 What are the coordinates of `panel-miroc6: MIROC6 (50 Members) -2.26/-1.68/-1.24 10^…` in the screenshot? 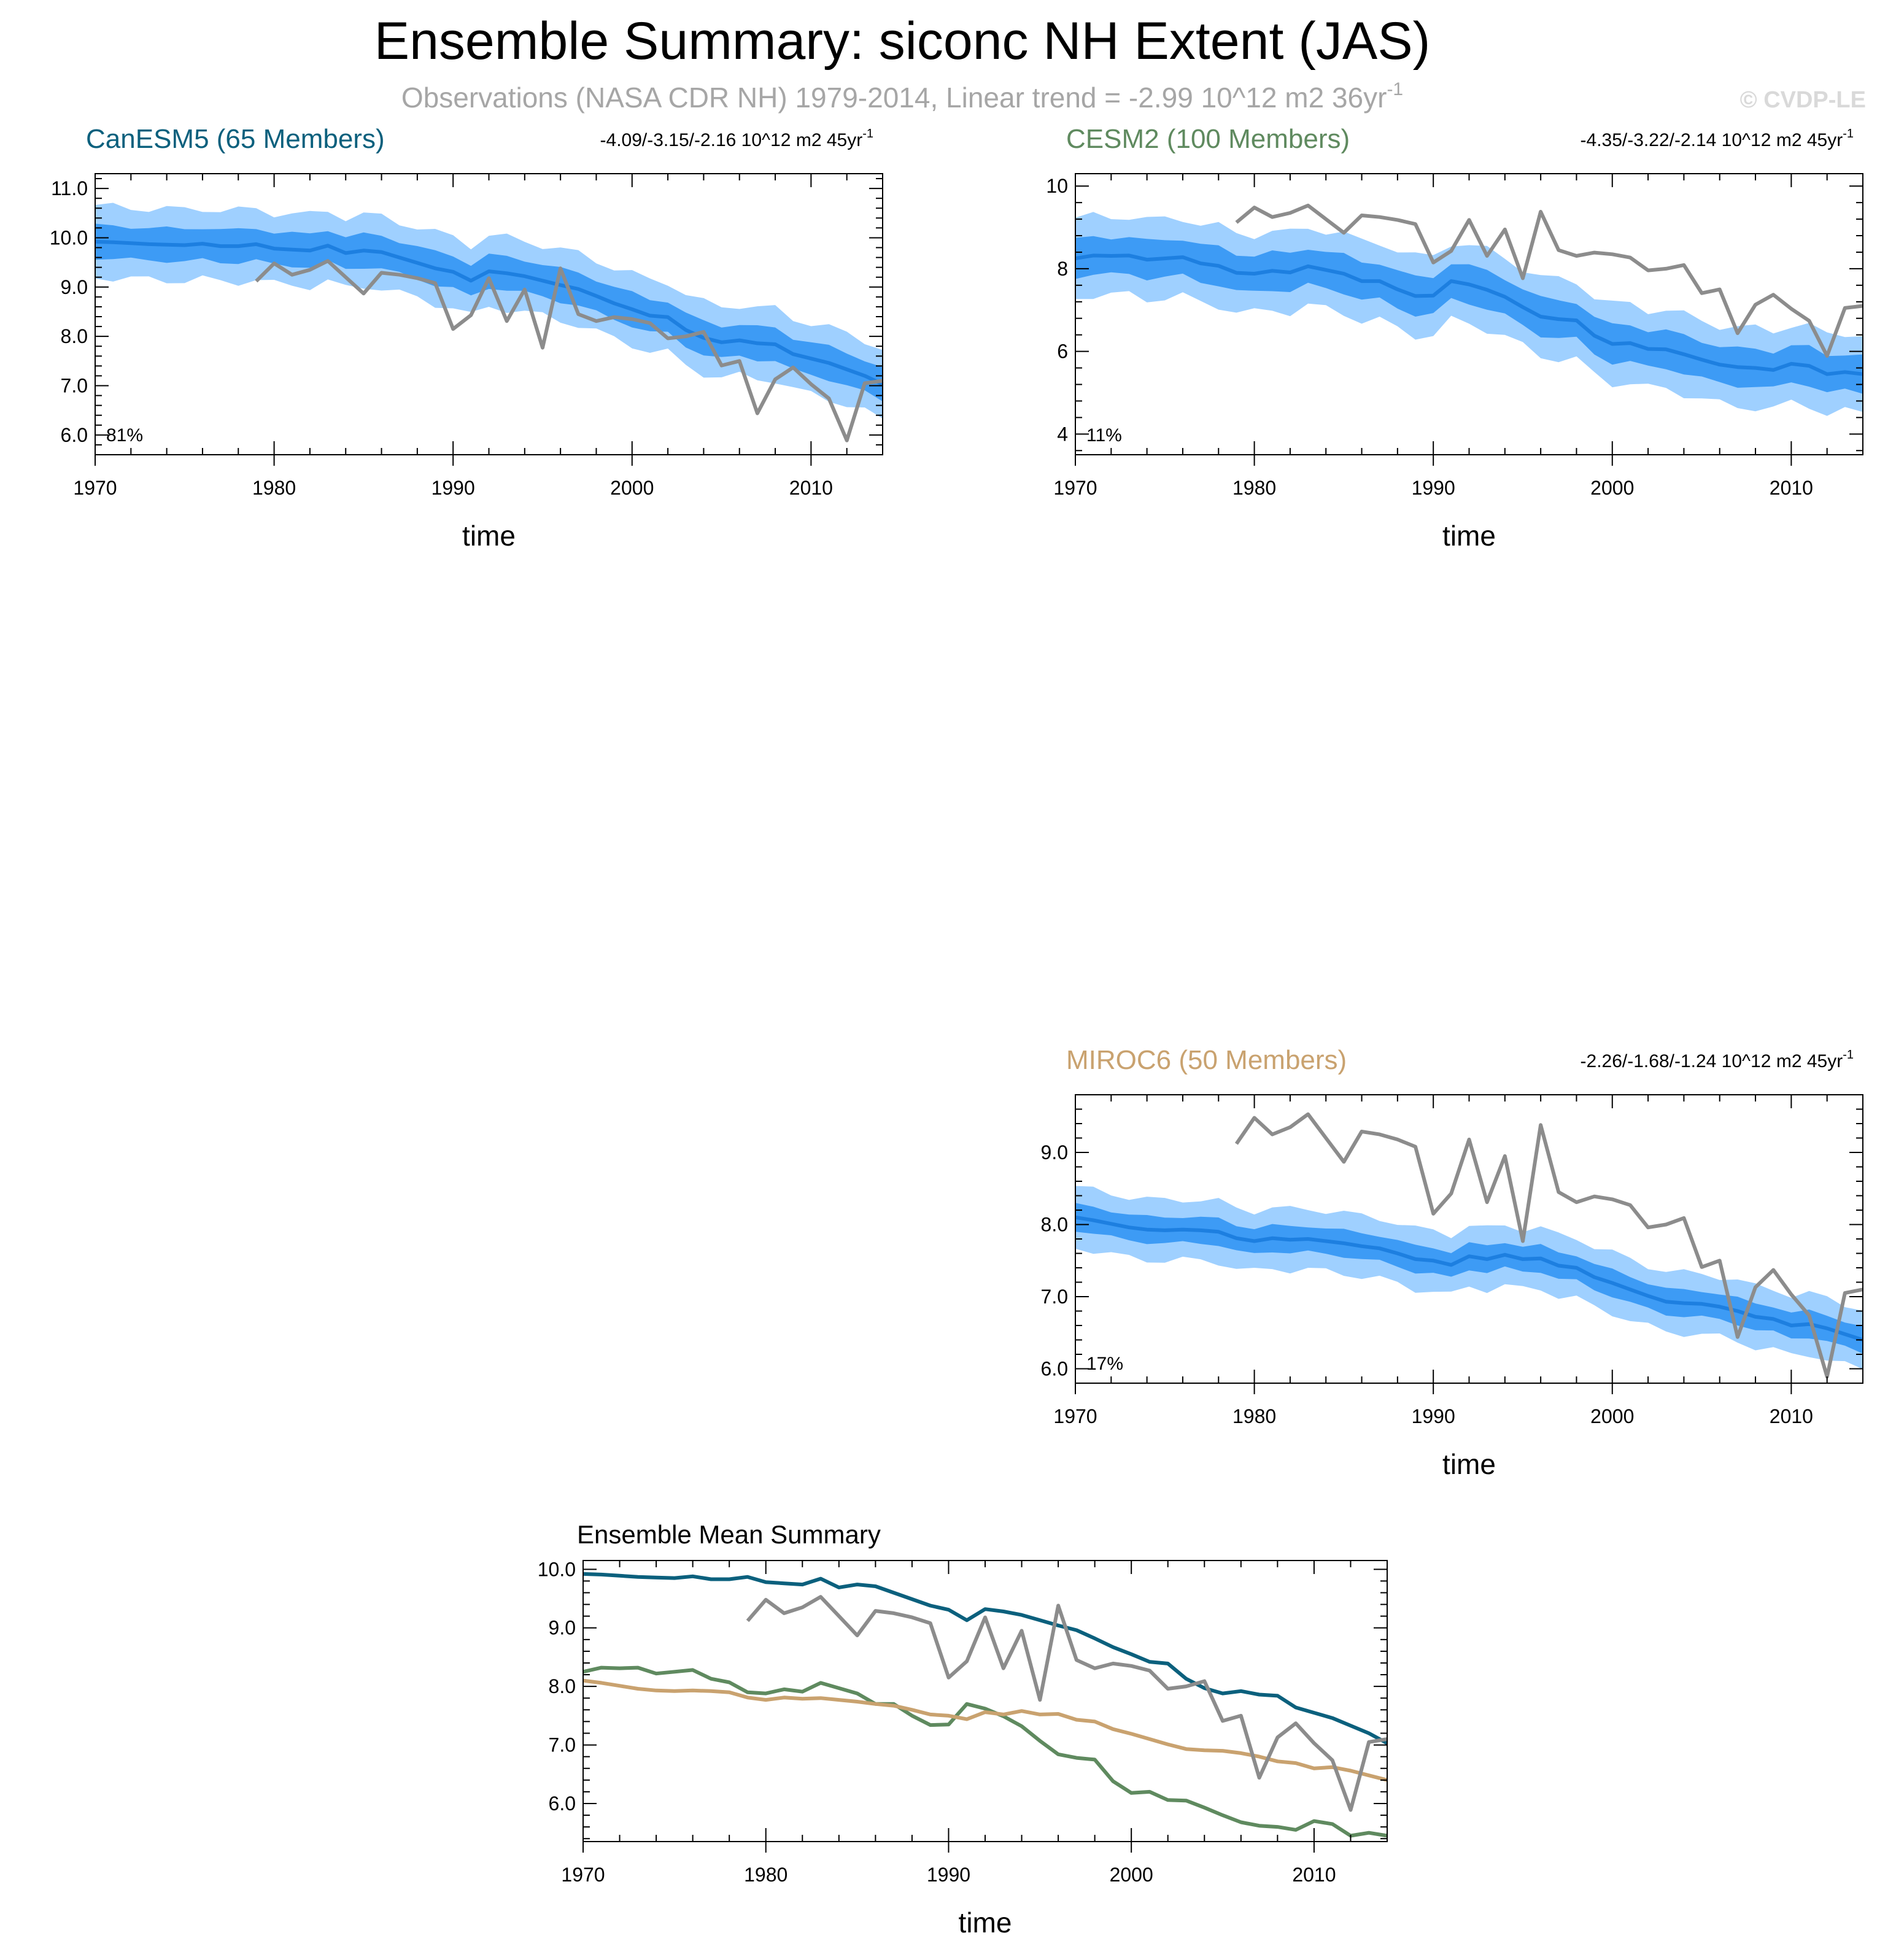 It's located at (1452, 1263).